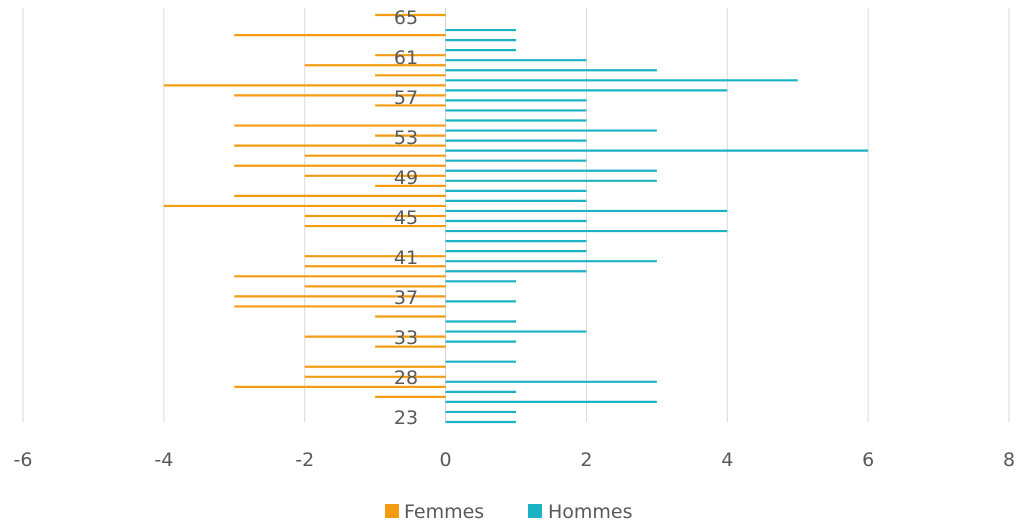 The height and width of the screenshot is (525, 1024). Describe the element at coordinates (586, 460) in the screenshot. I see `x-tick-label: 2` at that location.